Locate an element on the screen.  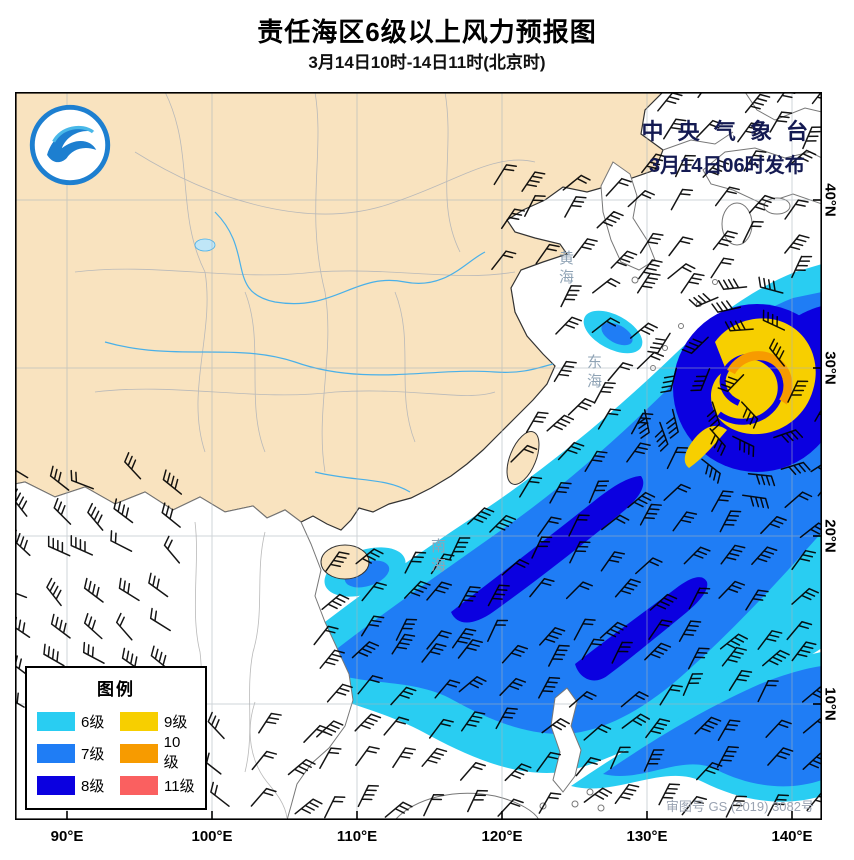
y-axis-label: 40°N is located at coordinates (830, 200).